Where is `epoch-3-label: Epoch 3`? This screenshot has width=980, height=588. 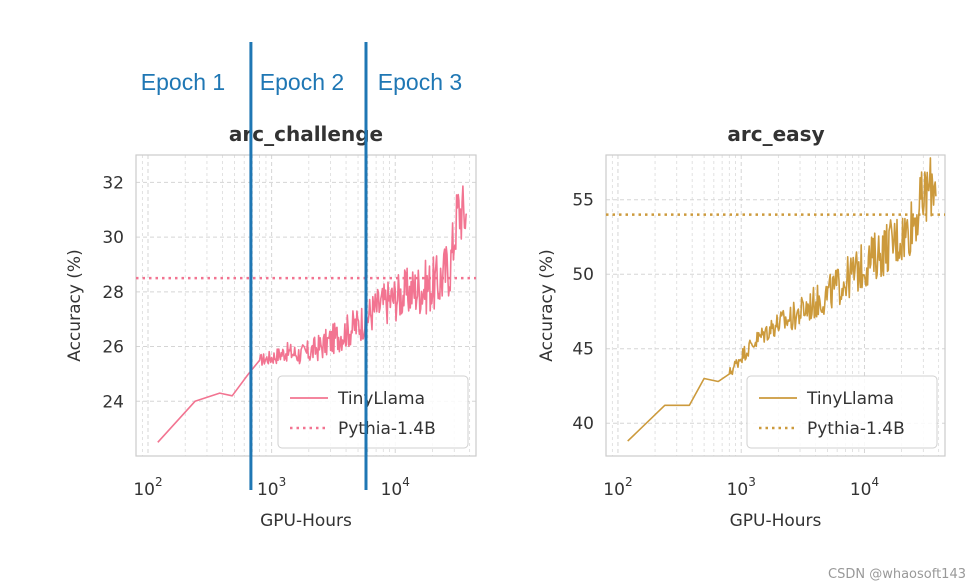 epoch-3-label: Epoch 3 is located at coordinates (420, 82).